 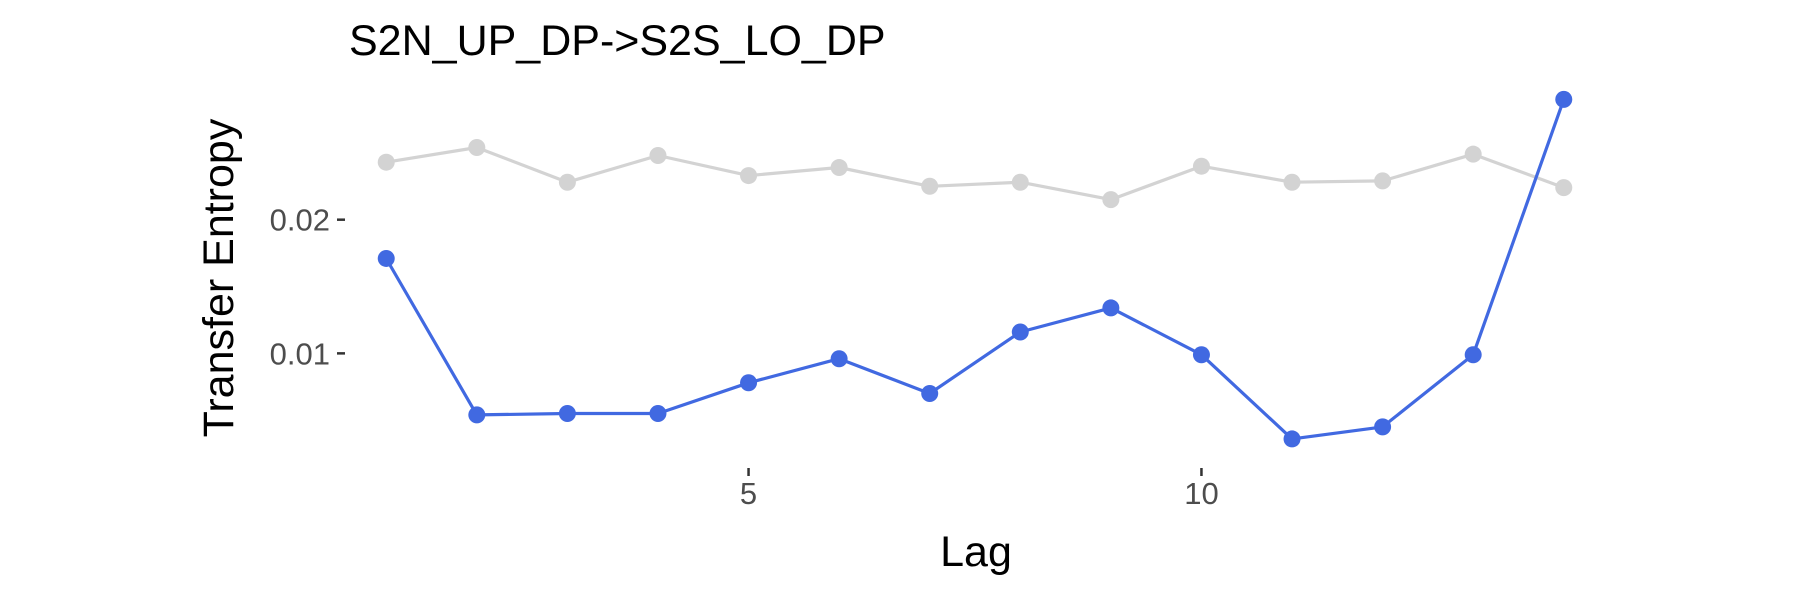 I want to click on series-1-line, so click(x=975, y=173).